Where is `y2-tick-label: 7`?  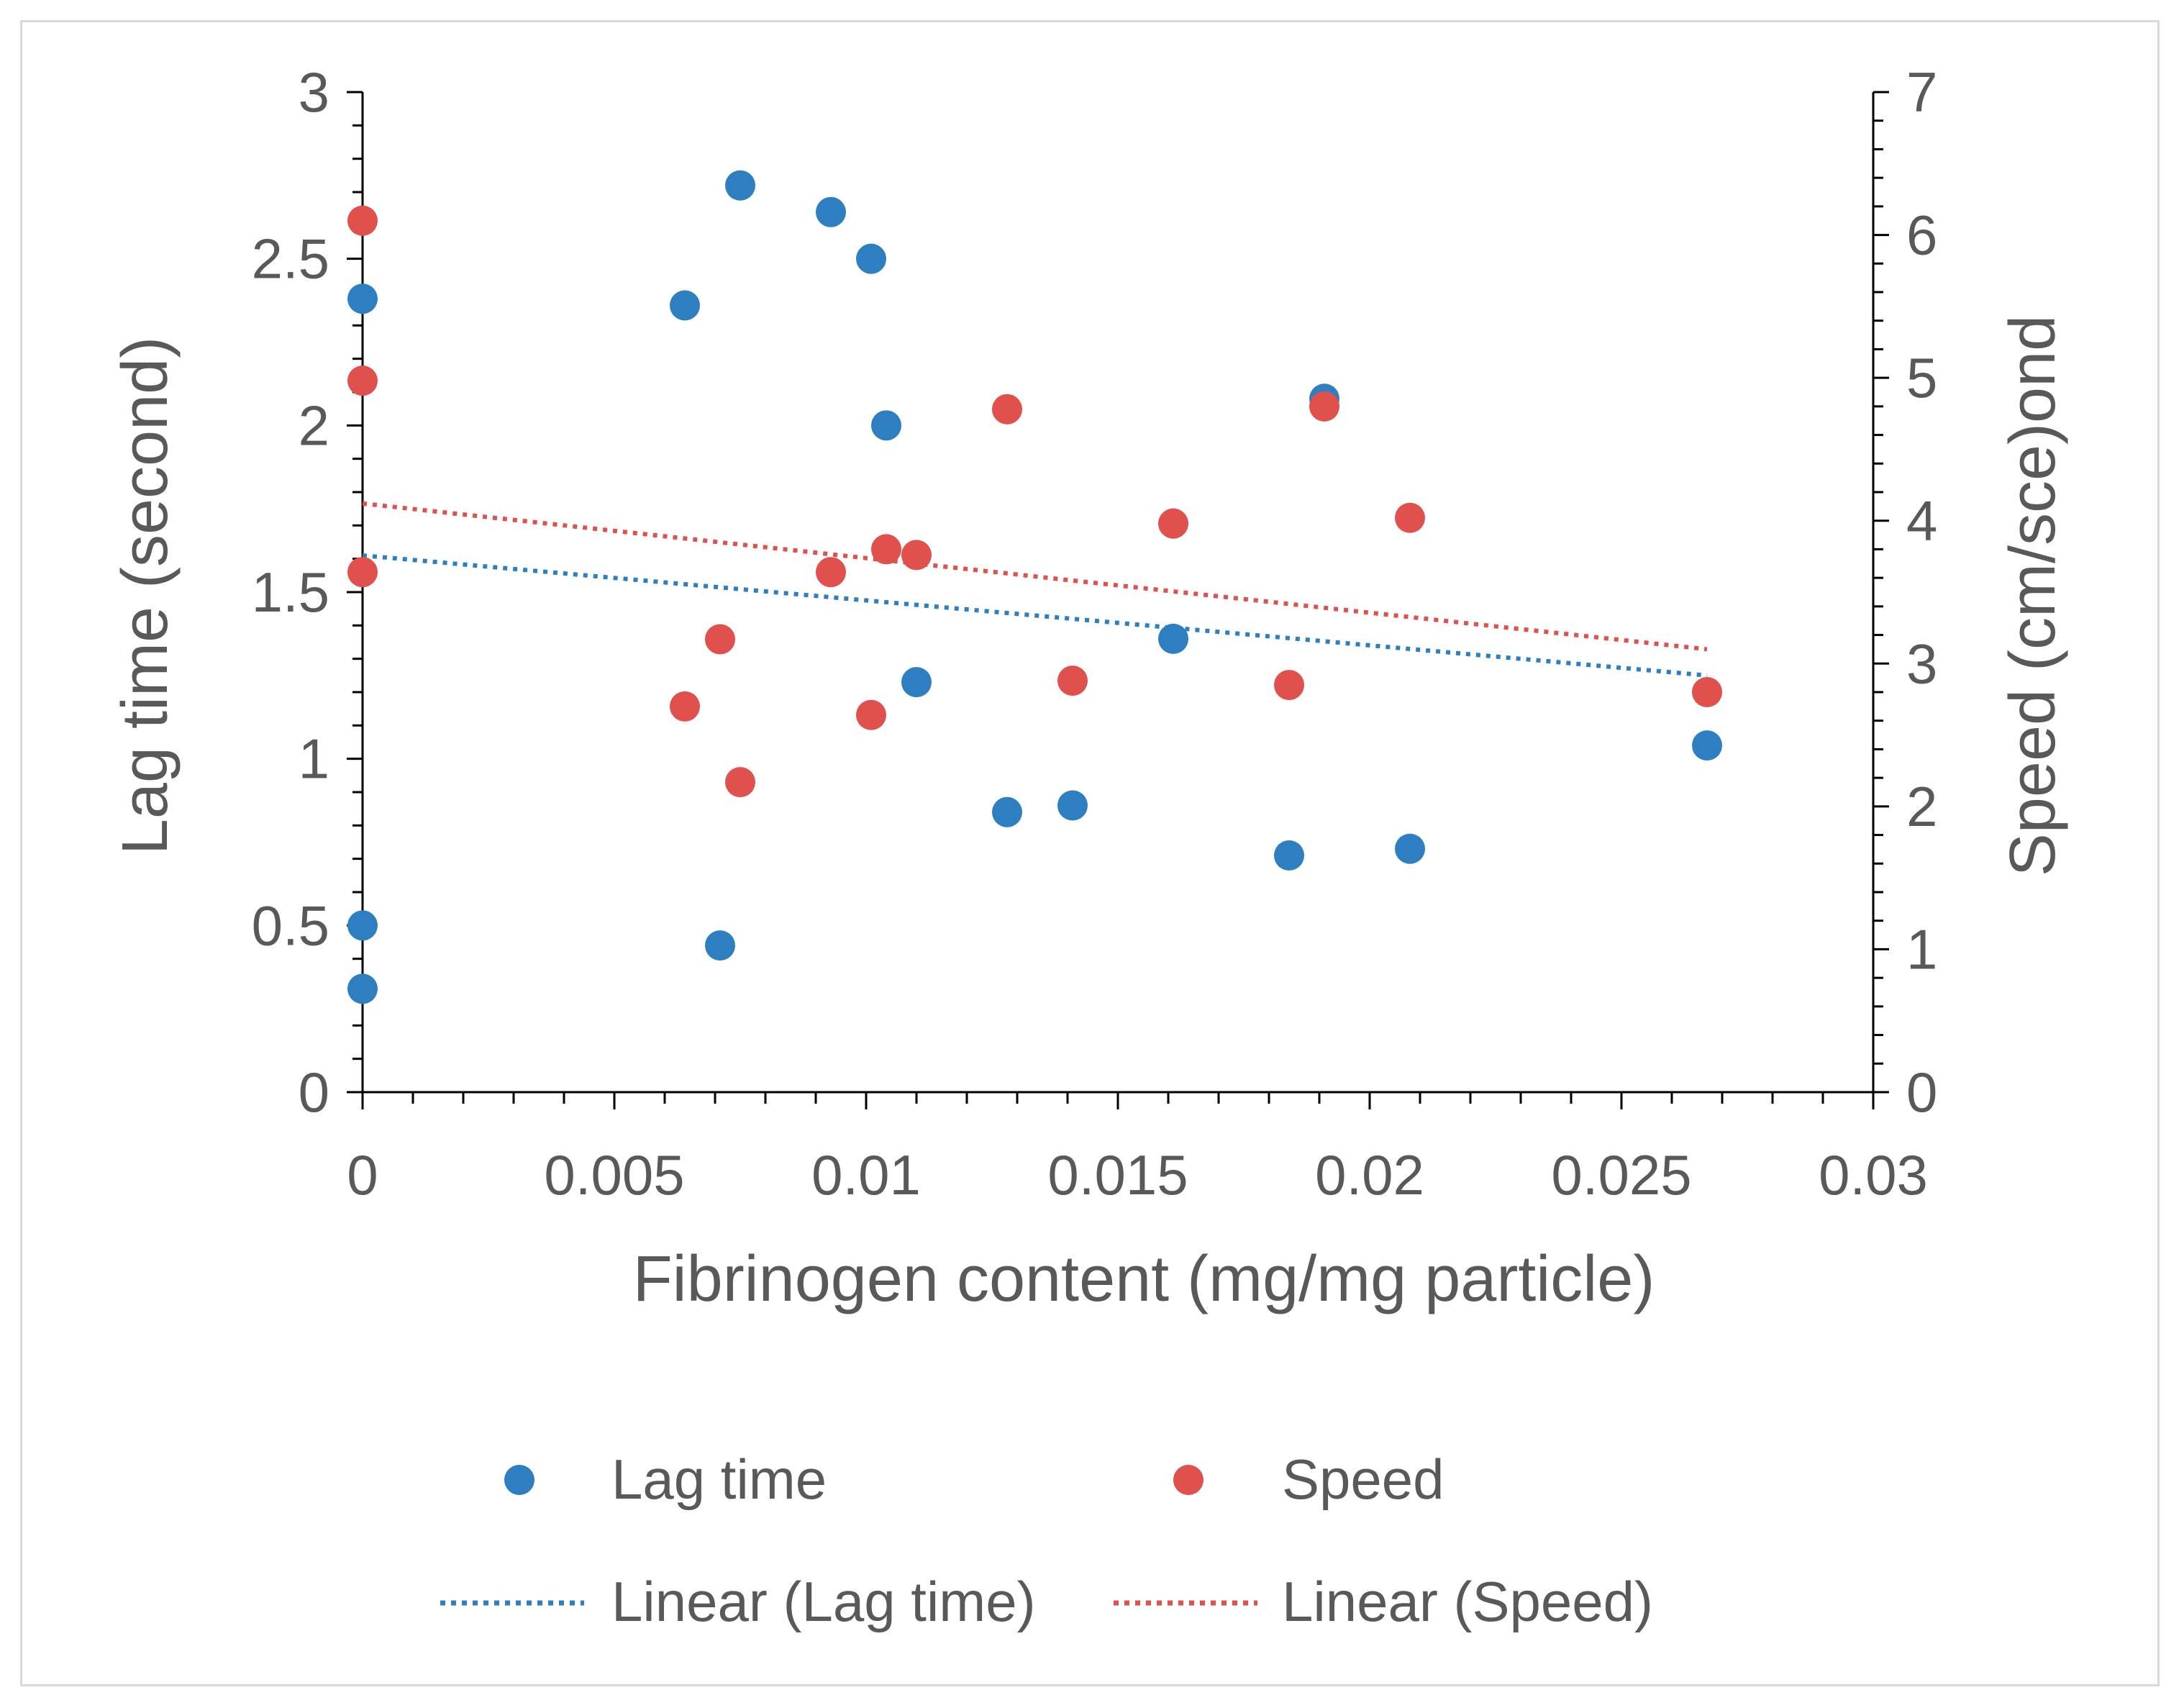 y2-tick-label: 7 is located at coordinates (1921, 92).